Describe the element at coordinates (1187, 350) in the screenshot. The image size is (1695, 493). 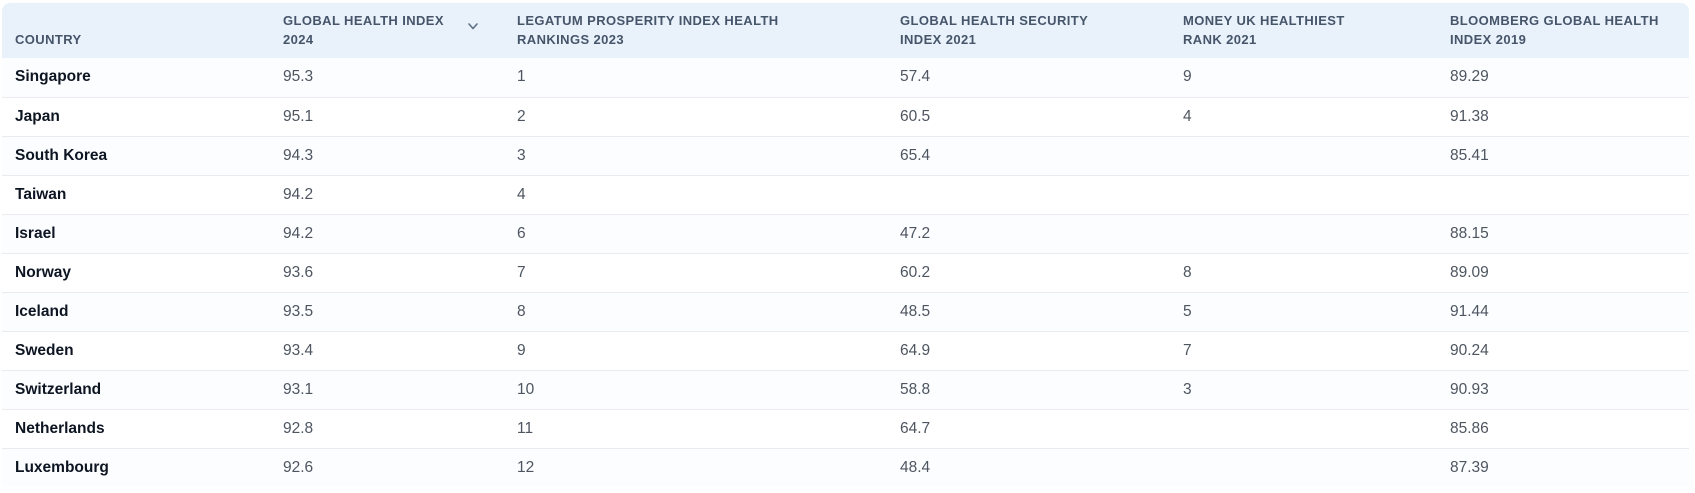
I see `money-uk-2021-cell: 7` at that location.